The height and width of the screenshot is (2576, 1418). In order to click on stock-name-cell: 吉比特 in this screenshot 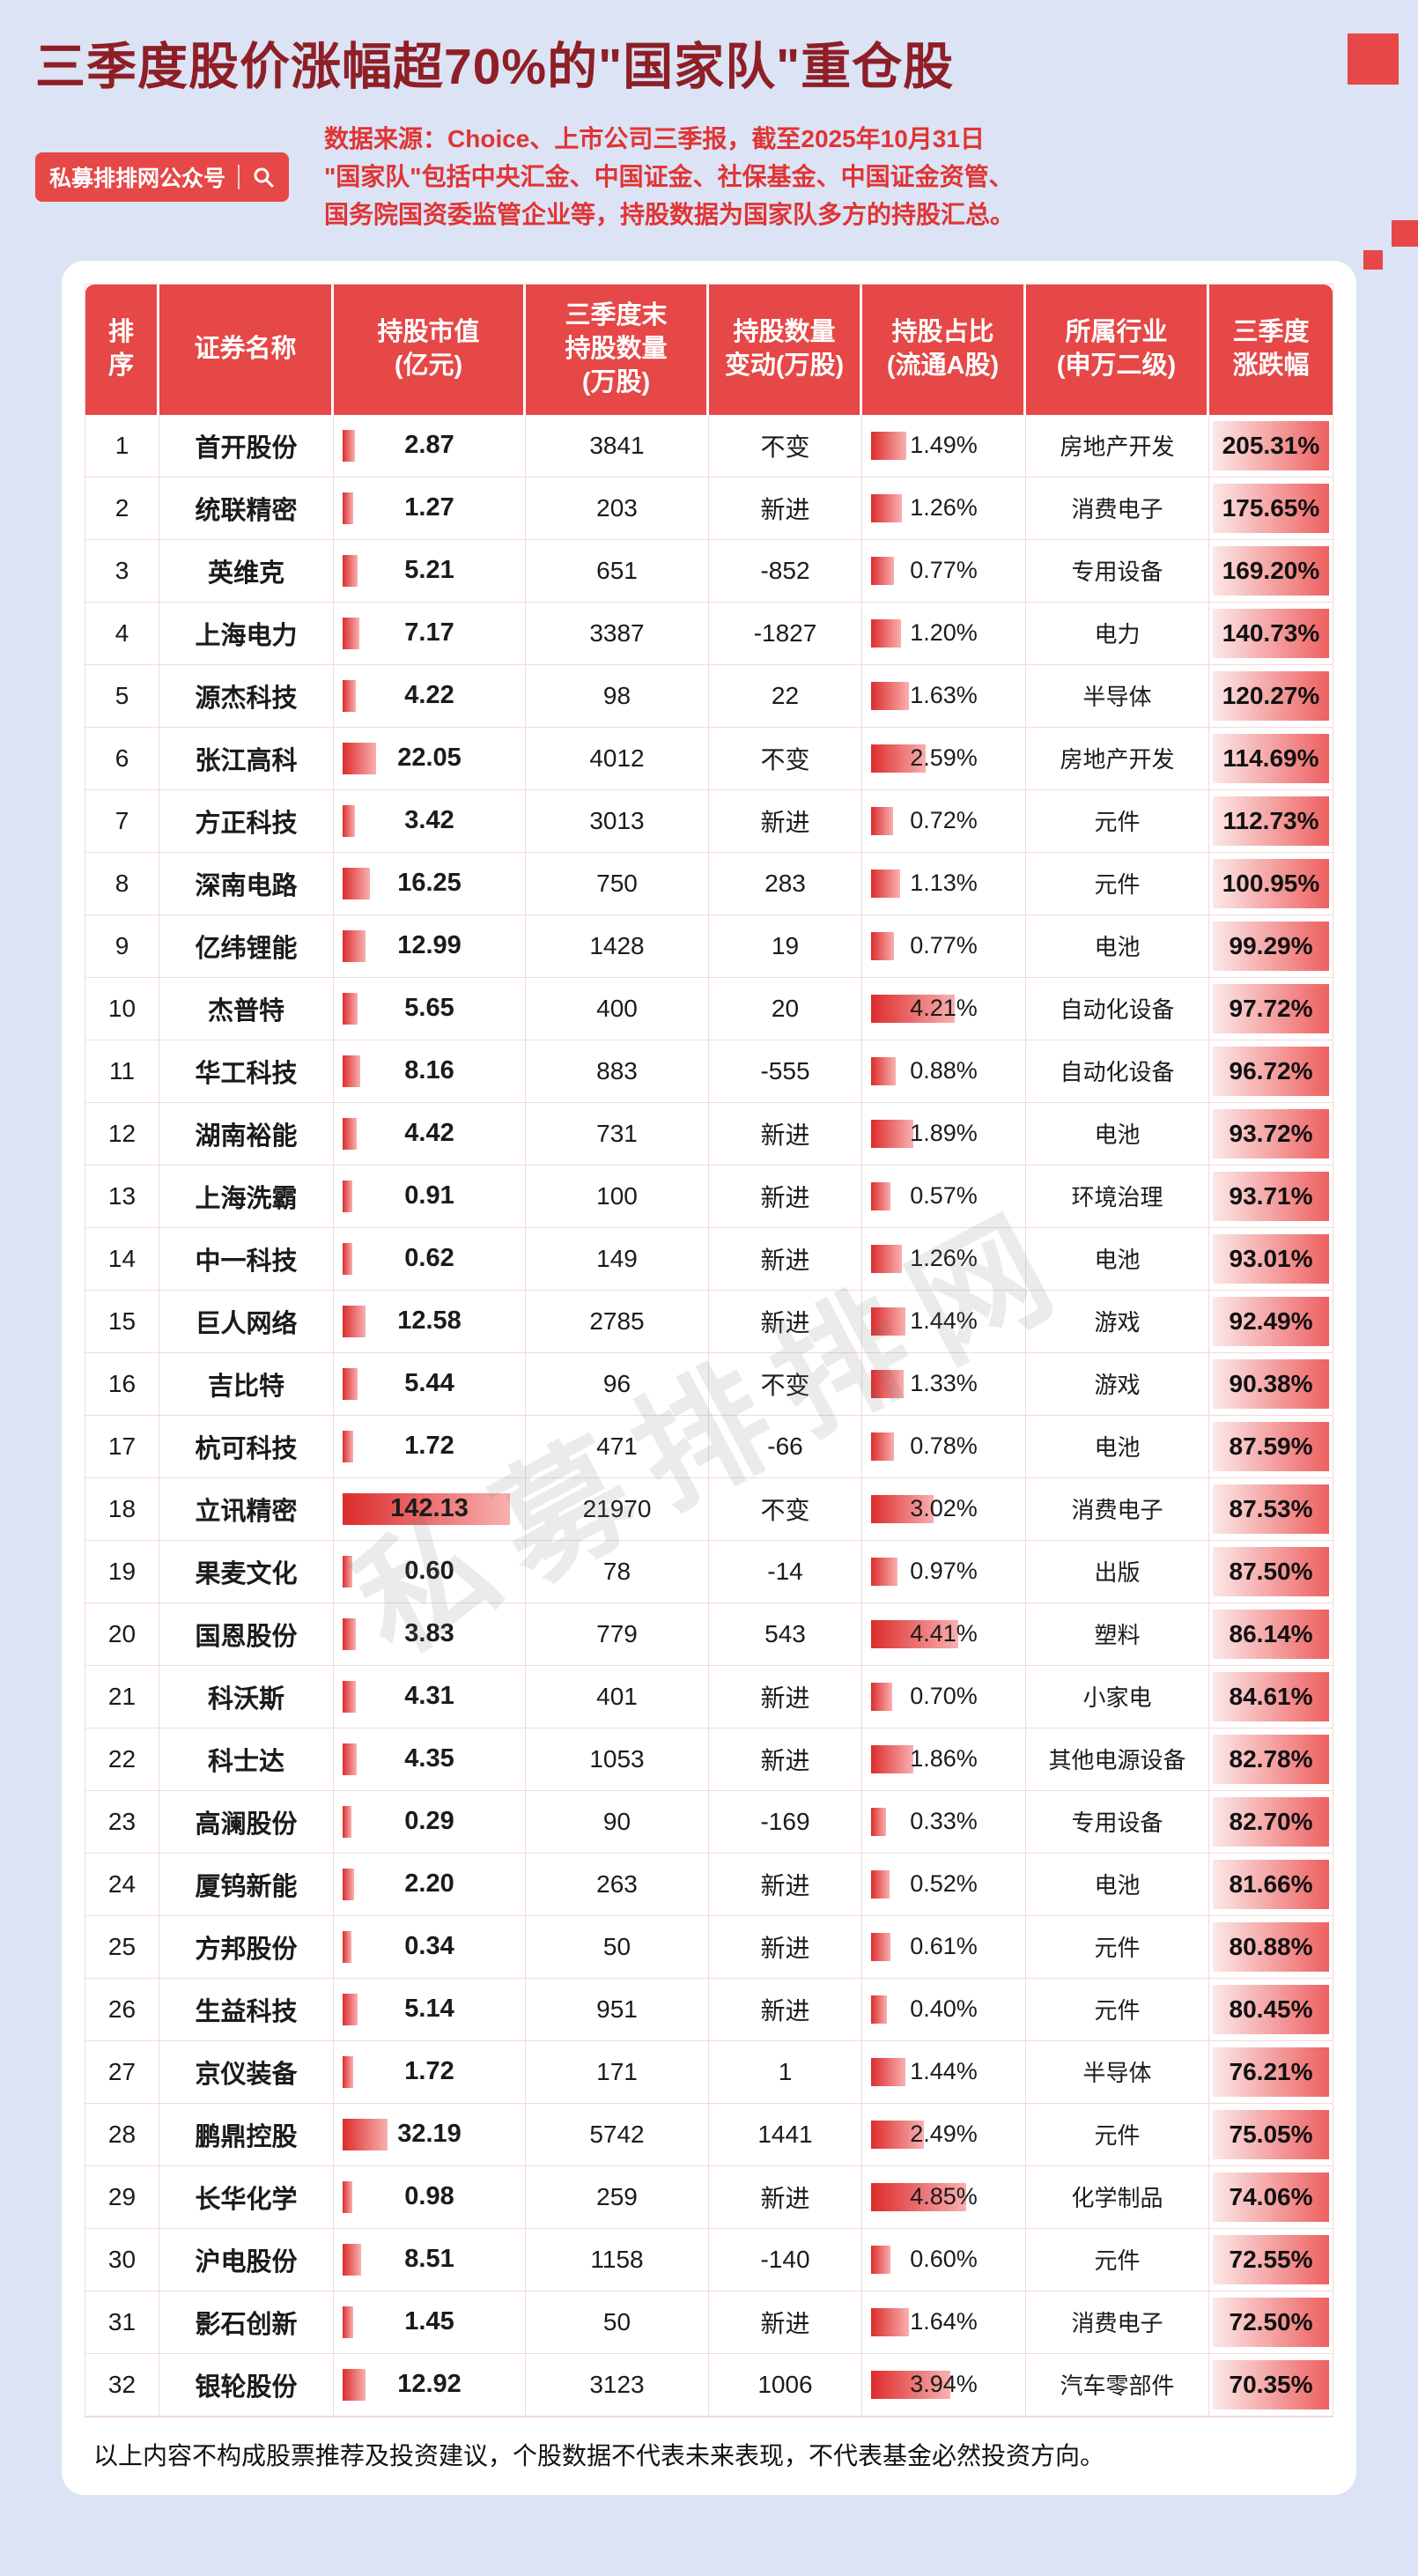, I will do `click(246, 1384)`.